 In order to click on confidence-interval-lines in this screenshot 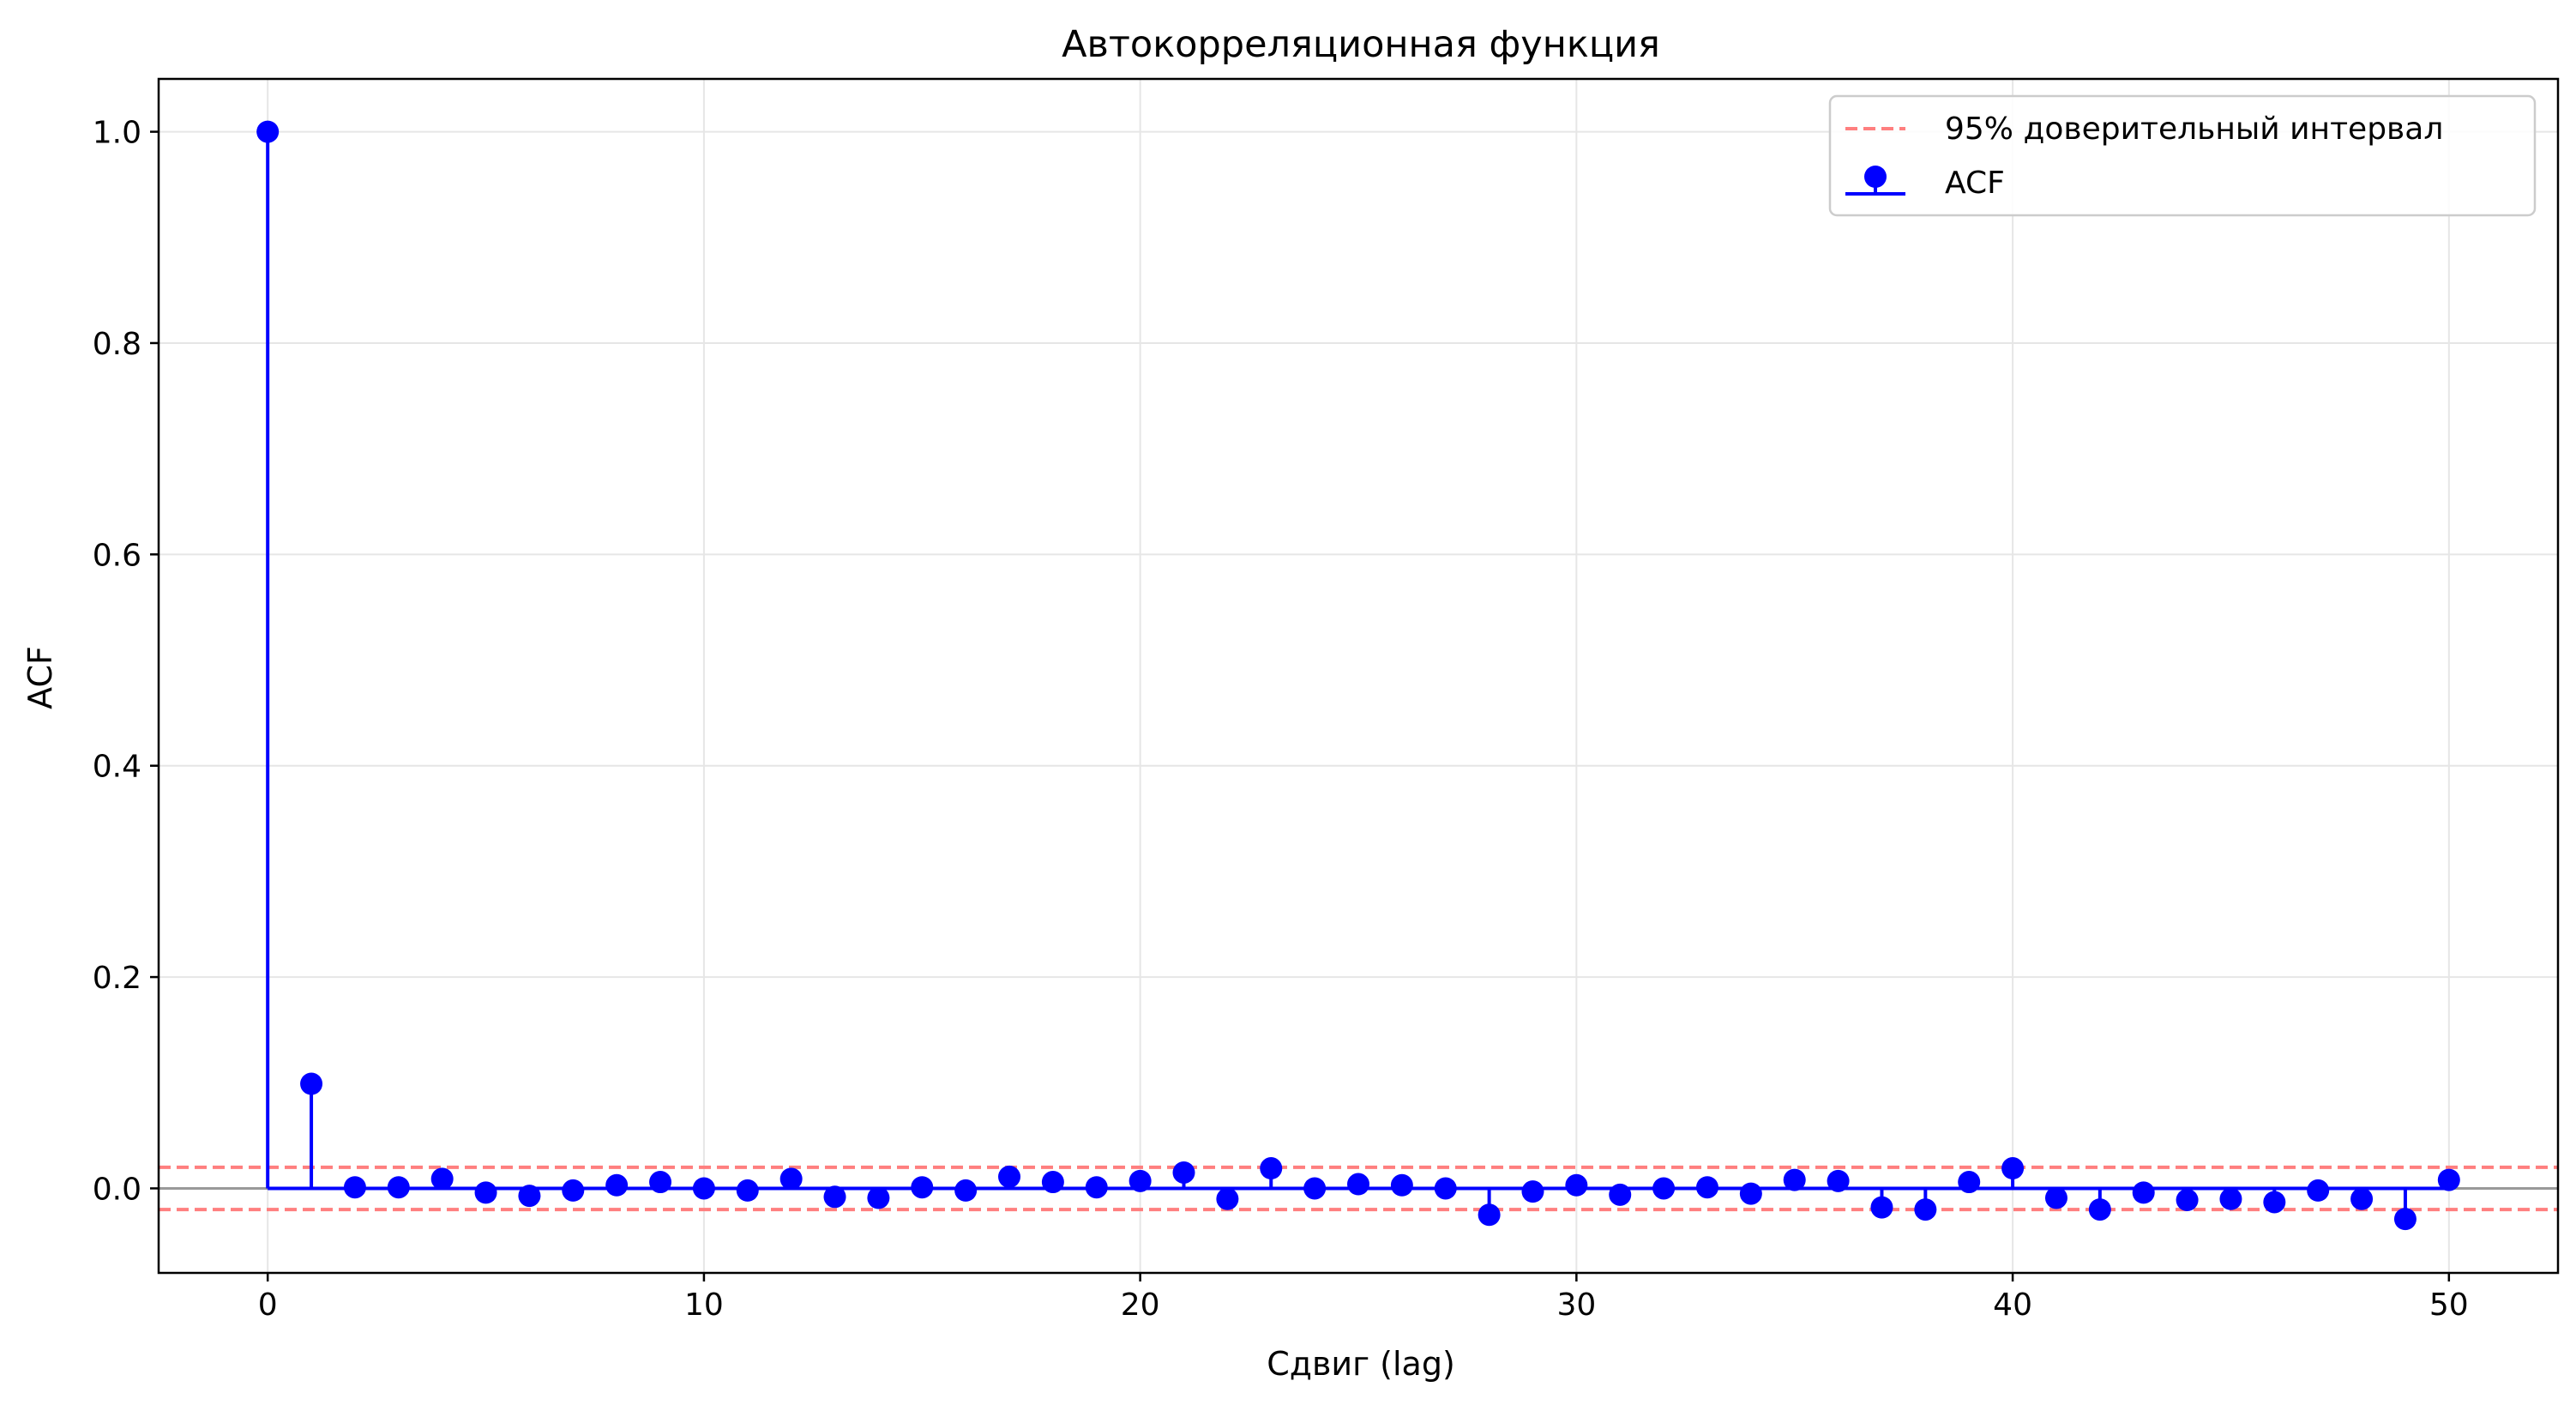, I will do `click(1358, 1188)`.